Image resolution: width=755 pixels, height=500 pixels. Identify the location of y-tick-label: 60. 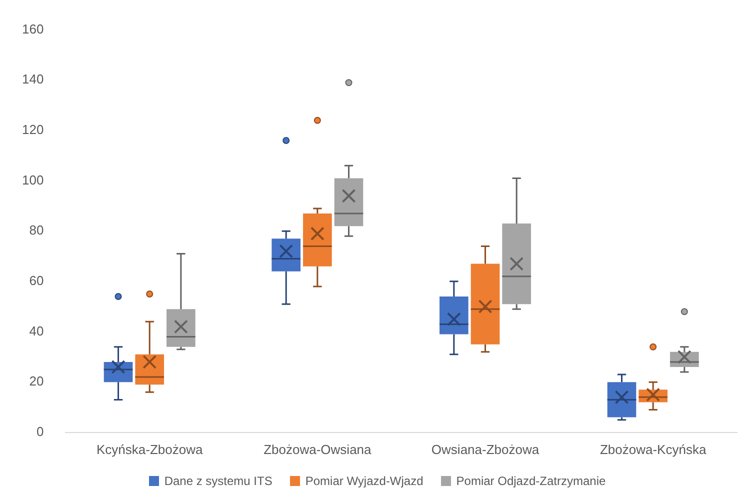
(36, 280).